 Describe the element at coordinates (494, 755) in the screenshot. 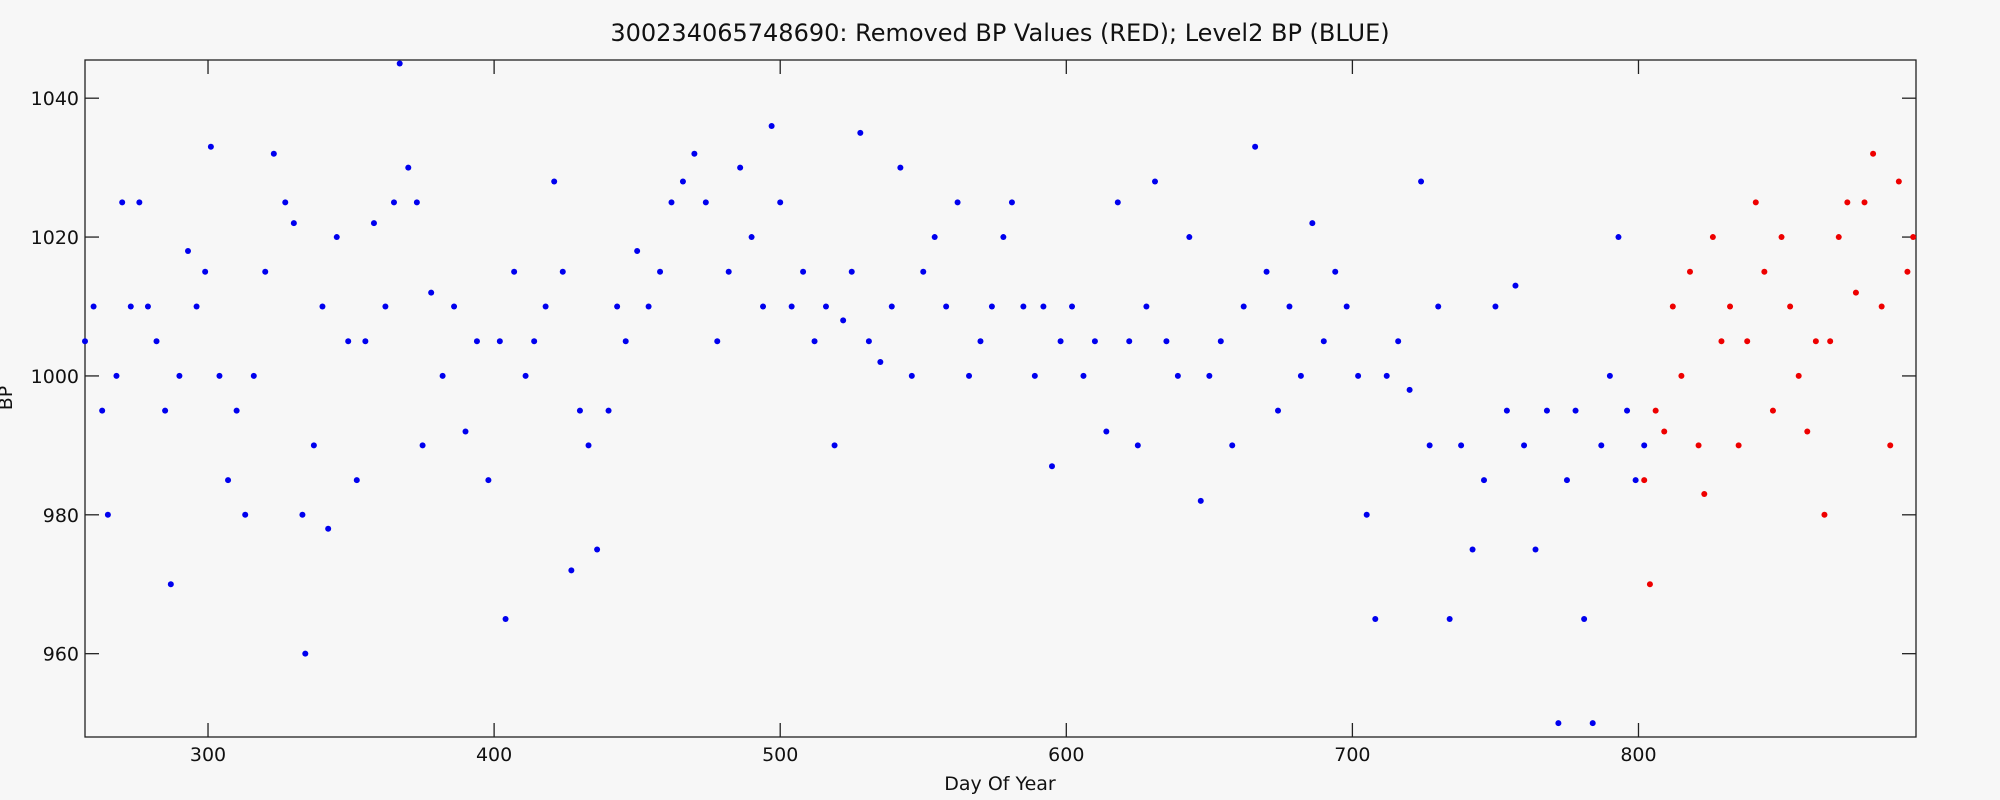

I see `x-tick-label: 400` at that location.